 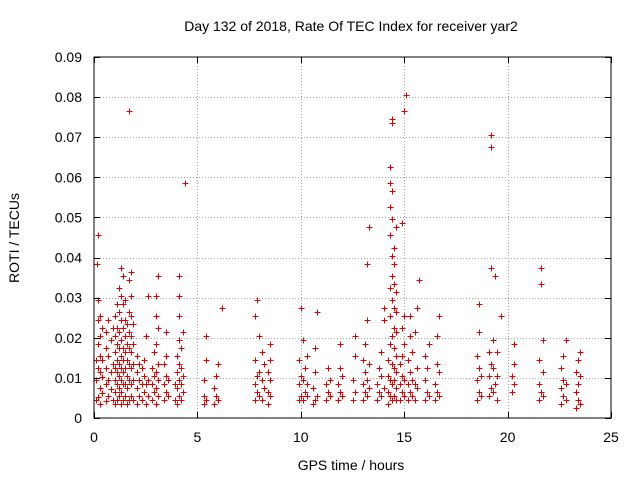 What do you see at coordinates (611, 437) in the screenshot?
I see `x-tick-label: 25` at bounding box center [611, 437].